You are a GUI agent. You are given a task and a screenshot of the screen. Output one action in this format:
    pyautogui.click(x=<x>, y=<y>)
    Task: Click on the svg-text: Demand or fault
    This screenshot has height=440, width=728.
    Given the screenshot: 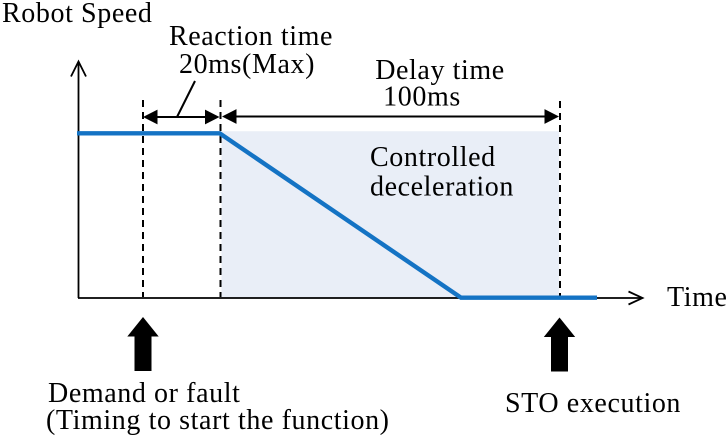 What is the action you would take?
    pyautogui.click(x=144, y=393)
    